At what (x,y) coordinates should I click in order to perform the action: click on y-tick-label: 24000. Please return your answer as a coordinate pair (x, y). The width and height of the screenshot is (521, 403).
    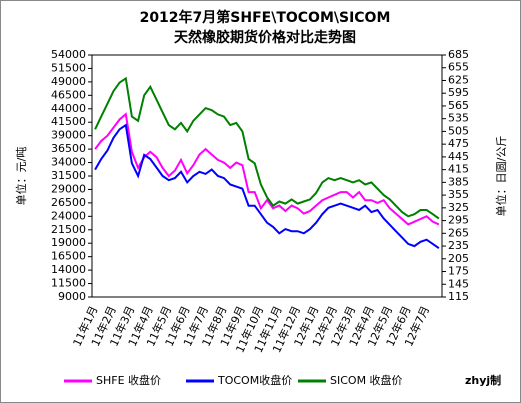
    Looking at the image, I should click on (68, 215).